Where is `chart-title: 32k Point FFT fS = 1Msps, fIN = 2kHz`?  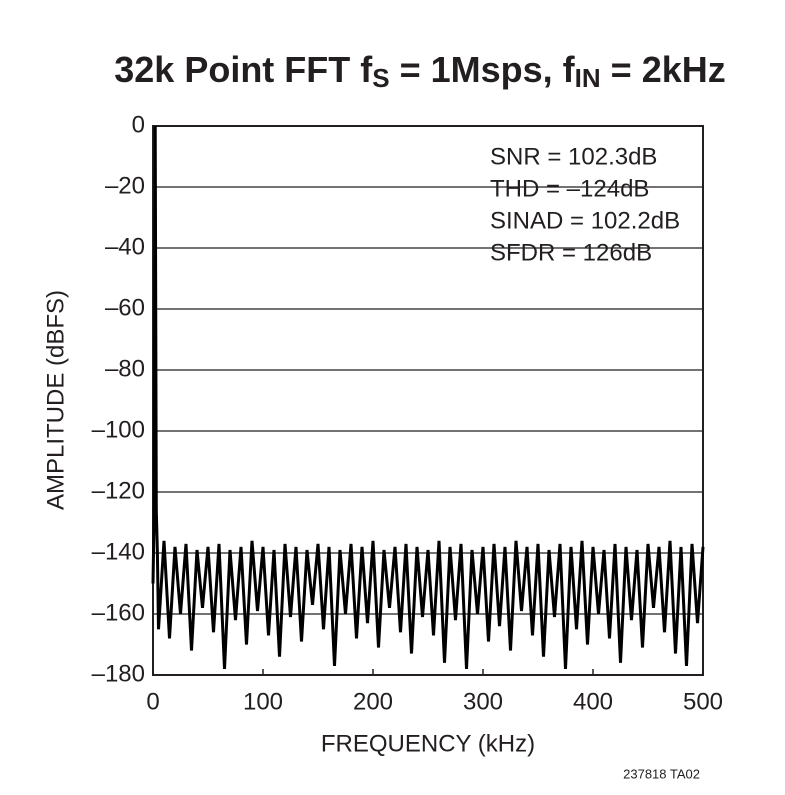
chart-title: 32k Point FFT fS = 1Msps, fIN = 2kHz is located at coordinates (420, 71).